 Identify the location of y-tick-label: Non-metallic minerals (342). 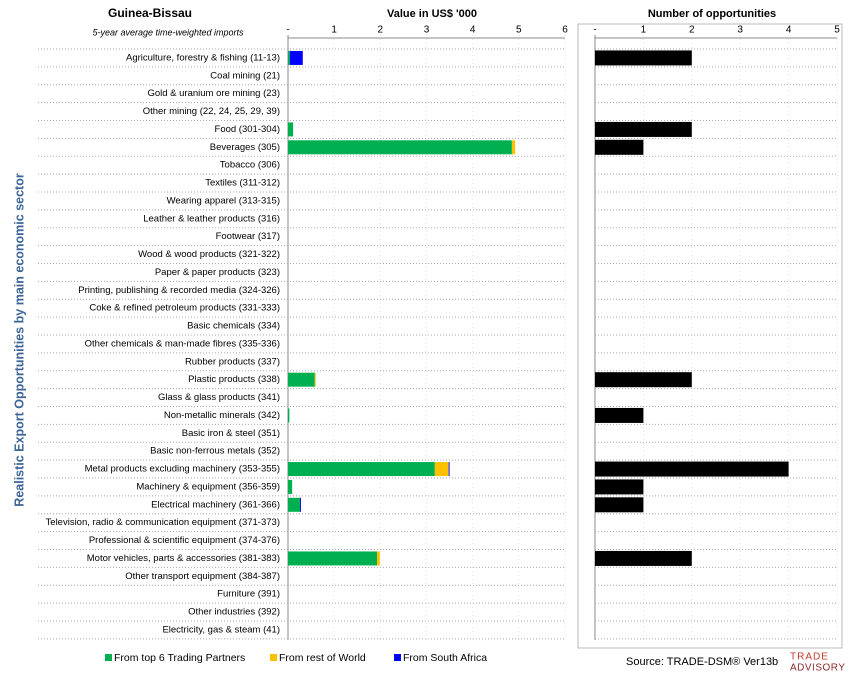
(222, 415).